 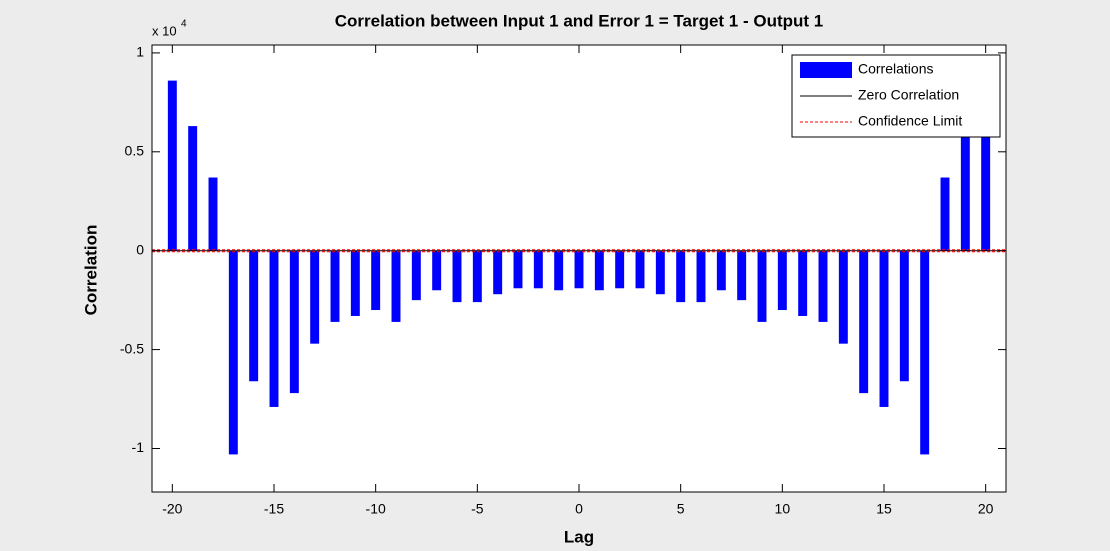 What do you see at coordinates (579, 509) in the screenshot?
I see `x-tick-label: 0` at bounding box center [579, 509].